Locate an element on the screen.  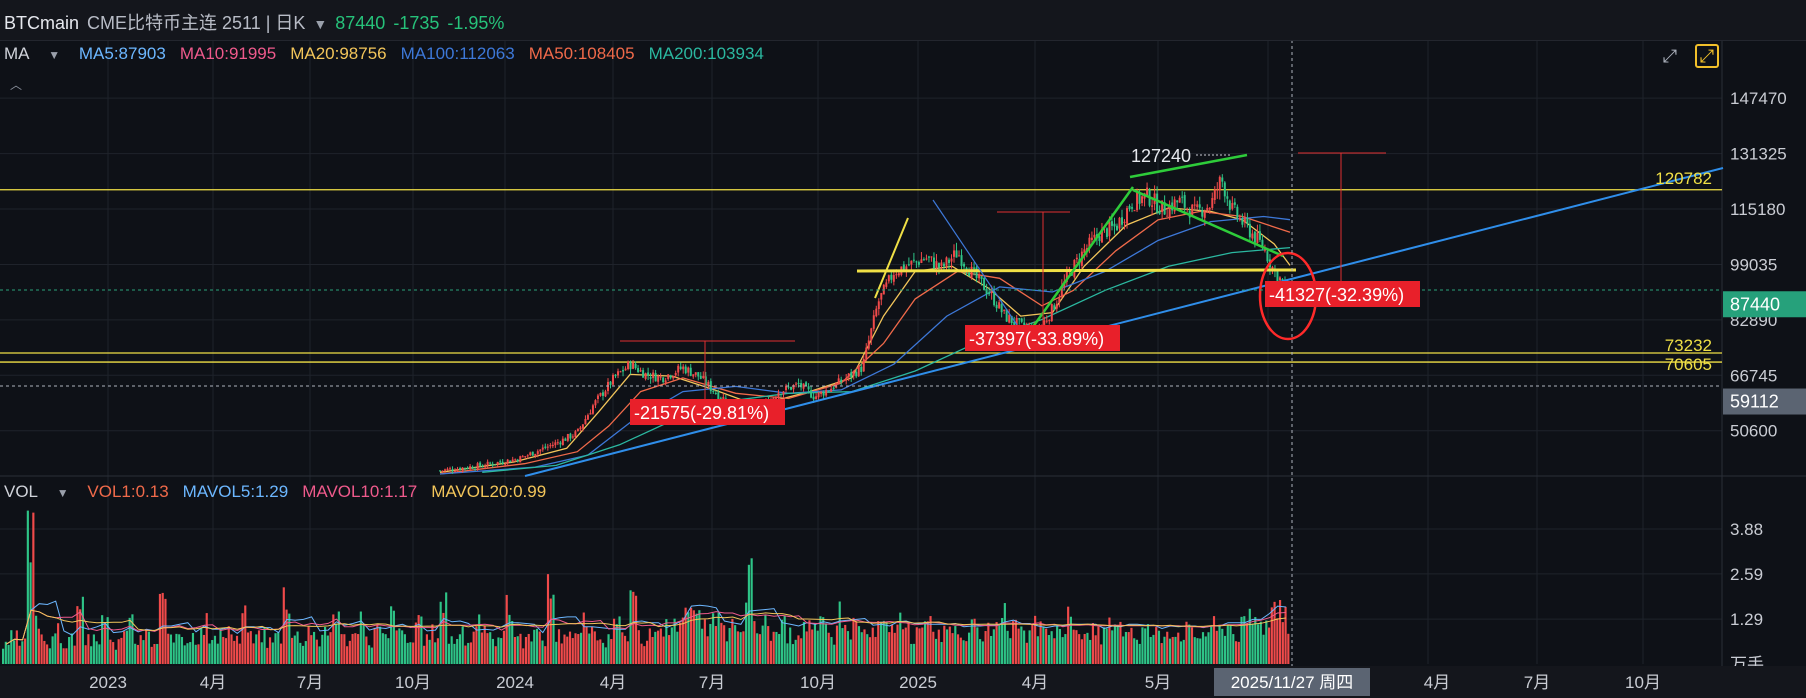
vol-value-0: VOL1:0.13 is located at coordinates (128, 491).